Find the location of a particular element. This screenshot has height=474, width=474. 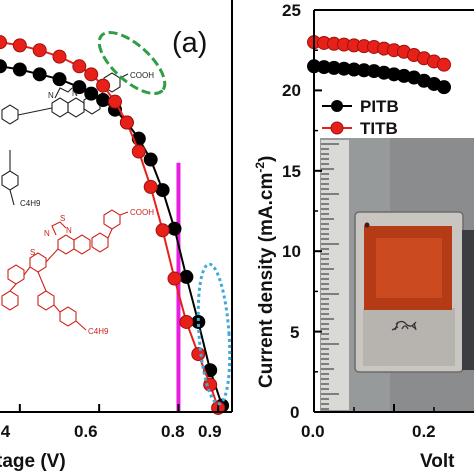

substrate-shadow is located at coordinates (409, 337).